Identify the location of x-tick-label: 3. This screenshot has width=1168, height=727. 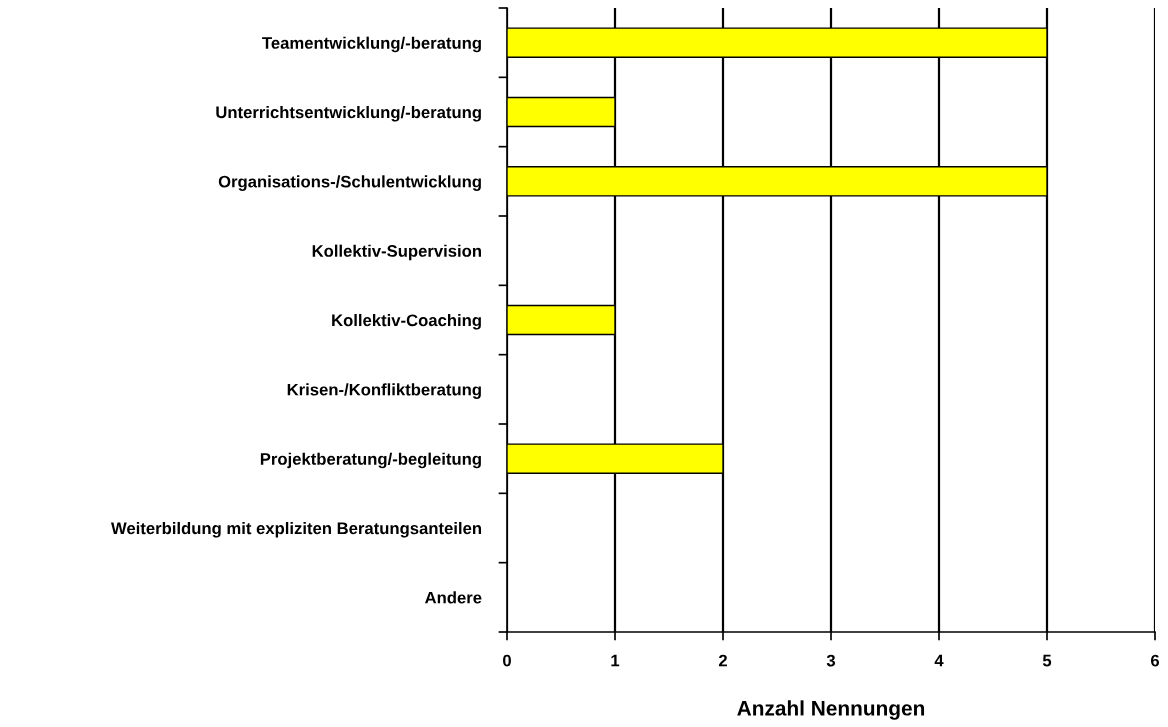
(831, 660).